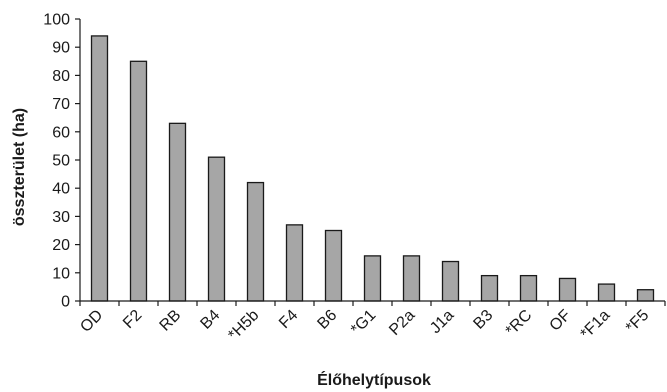 The width and height of the screenshot is (667, 392). I want to click on y-tick-label: 90, so click(61, 48).